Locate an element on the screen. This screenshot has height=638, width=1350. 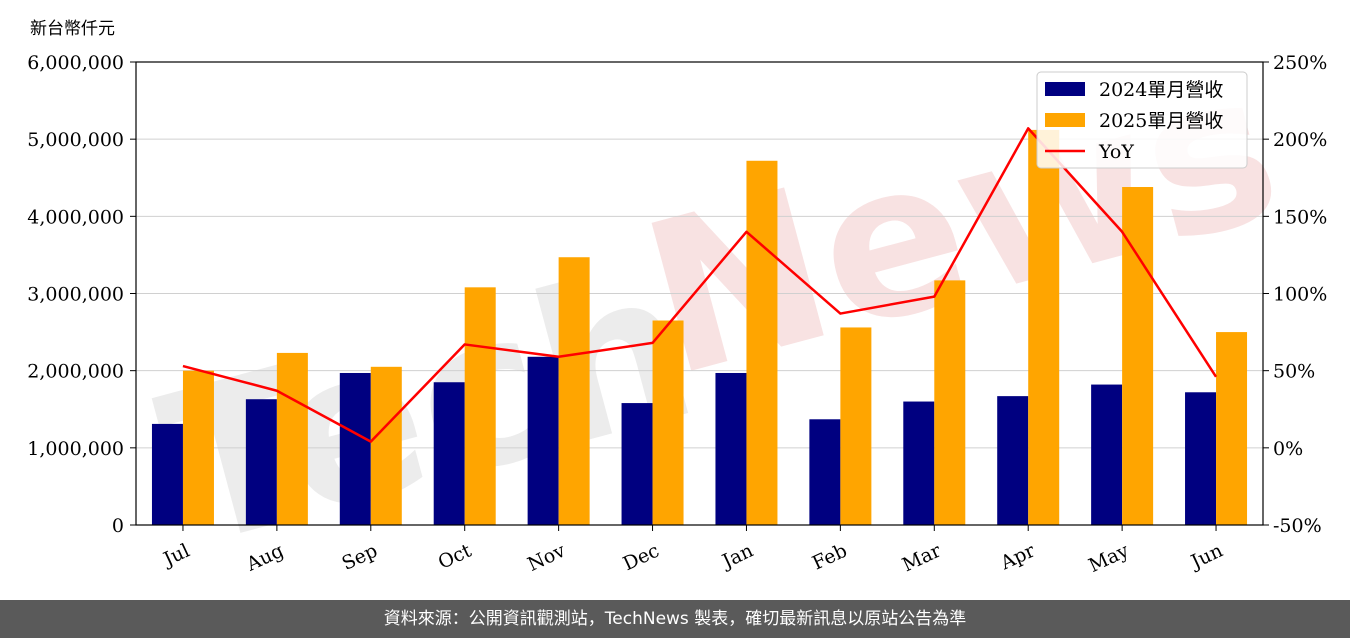
x-tick-label: Mar is located at coordinates (922, 557).